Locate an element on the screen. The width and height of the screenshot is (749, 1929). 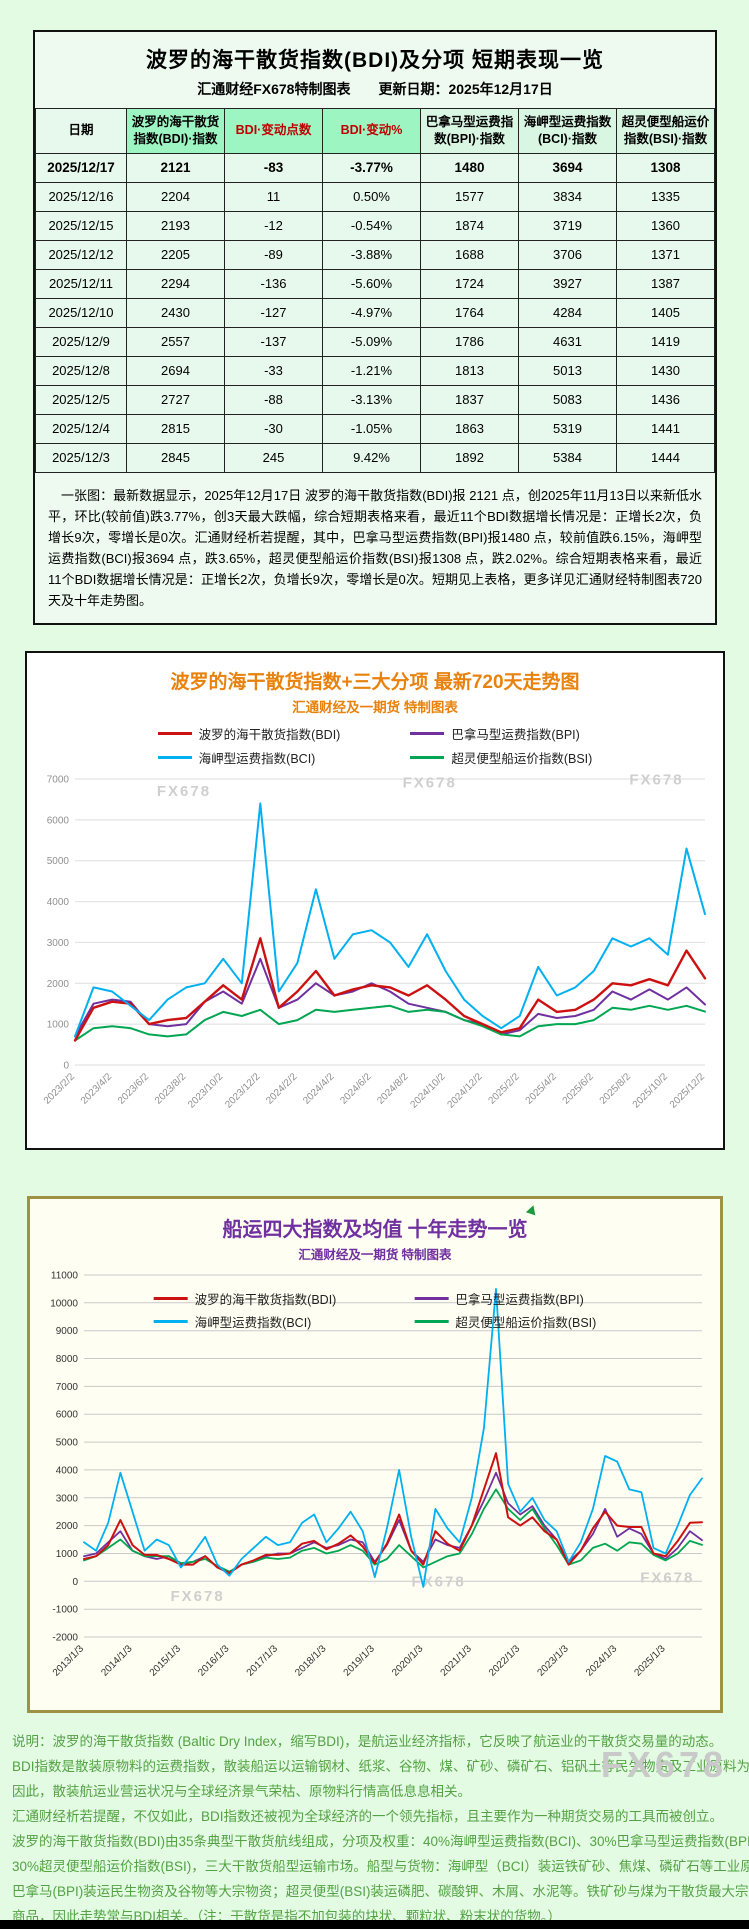
table-cell: 2025/12/16 is located at coordinates (81, 196).